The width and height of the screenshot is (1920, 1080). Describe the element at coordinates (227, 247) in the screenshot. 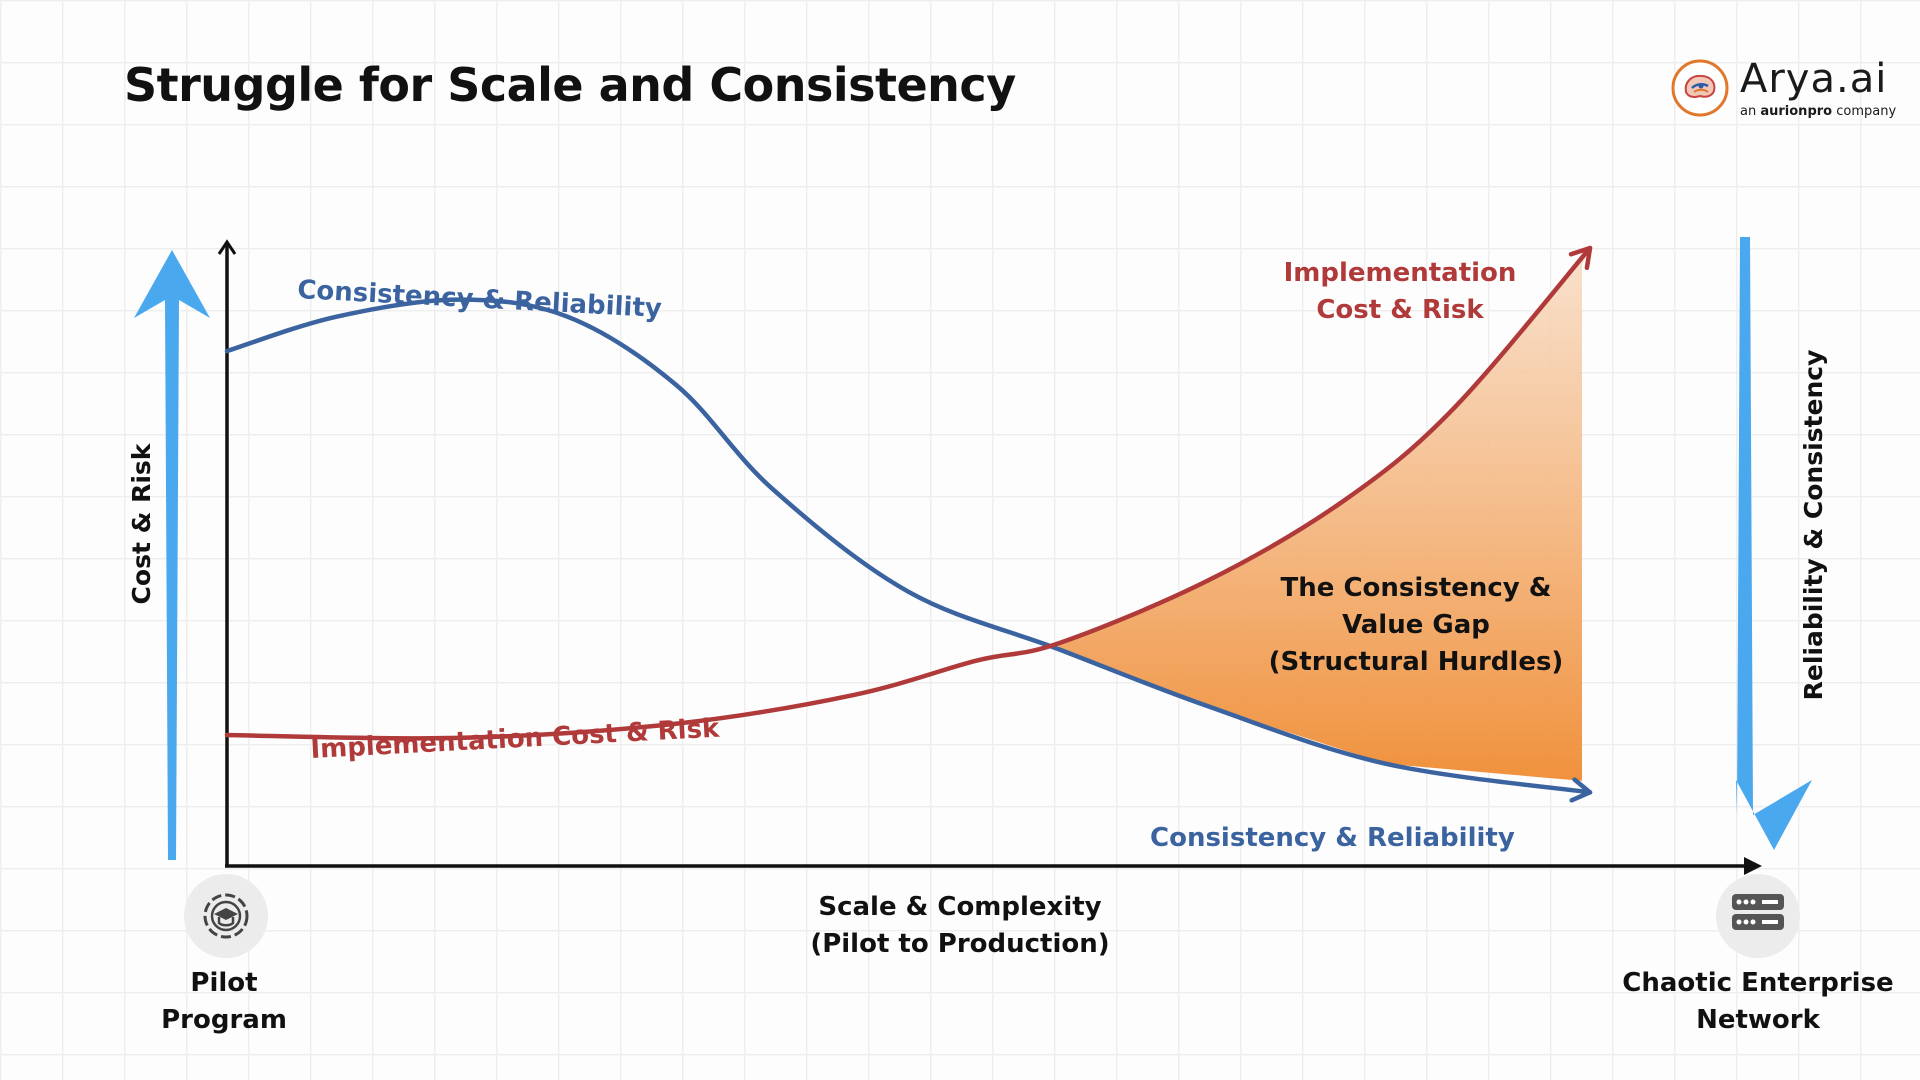

I see `y-axis-arrowhead` at that location.